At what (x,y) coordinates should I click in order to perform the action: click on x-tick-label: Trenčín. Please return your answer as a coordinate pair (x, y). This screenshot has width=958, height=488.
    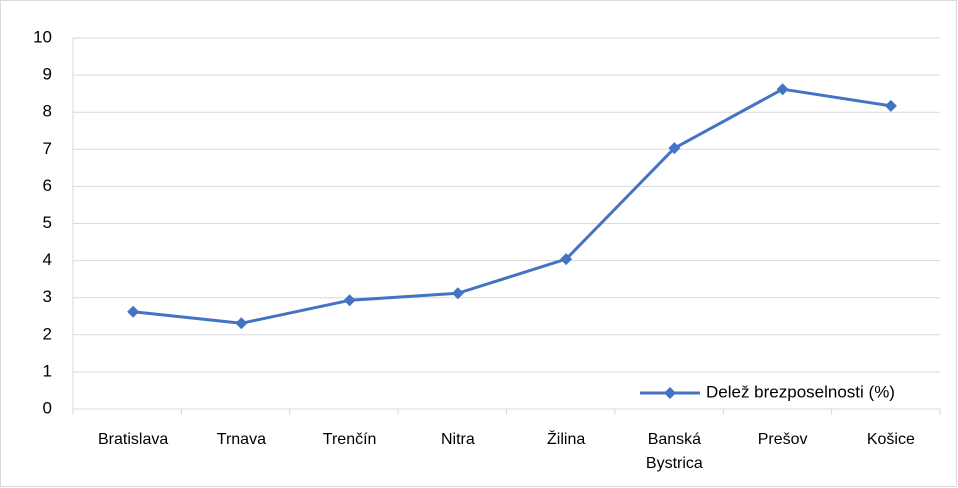
    Looking at the image, I should click on (349, 439).